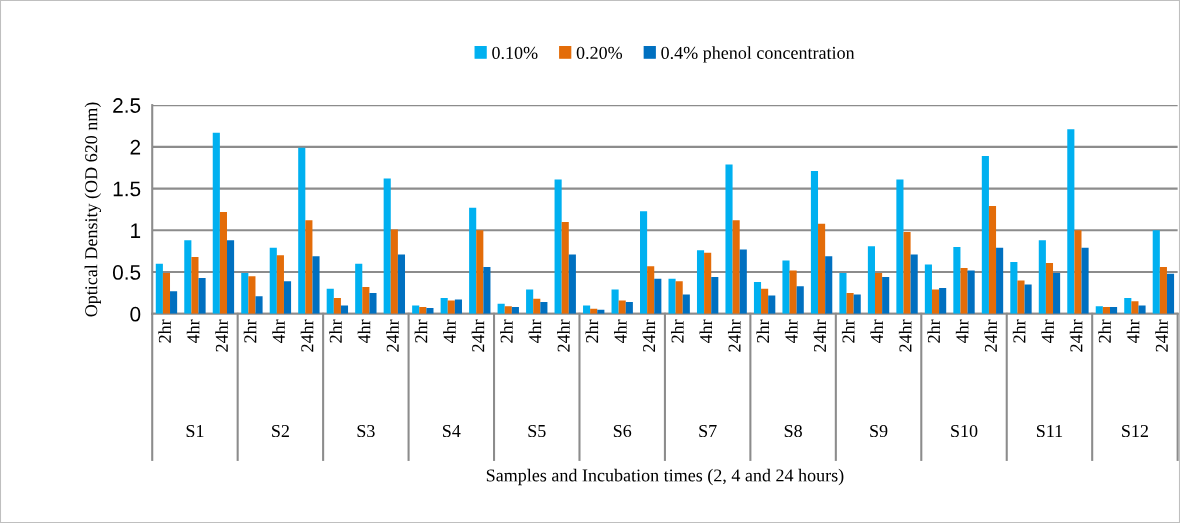 The image size is (1180, 523). I want to click on text: S7, so click(708, 431).